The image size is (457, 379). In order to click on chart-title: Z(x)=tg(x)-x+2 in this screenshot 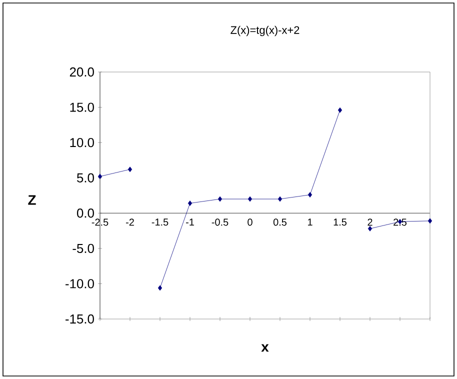, I will do `click(265, 31)`.